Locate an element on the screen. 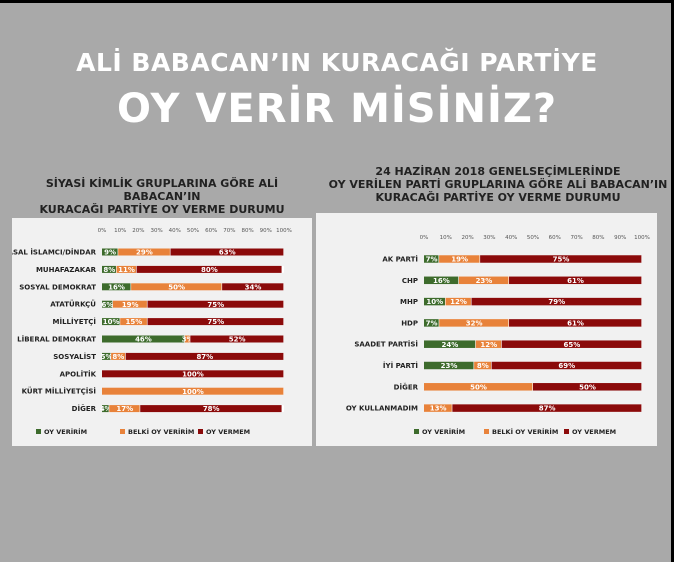 The width and height of the screenshot is (674, 562). data-label: 16% is located at coordinates (116, 287).